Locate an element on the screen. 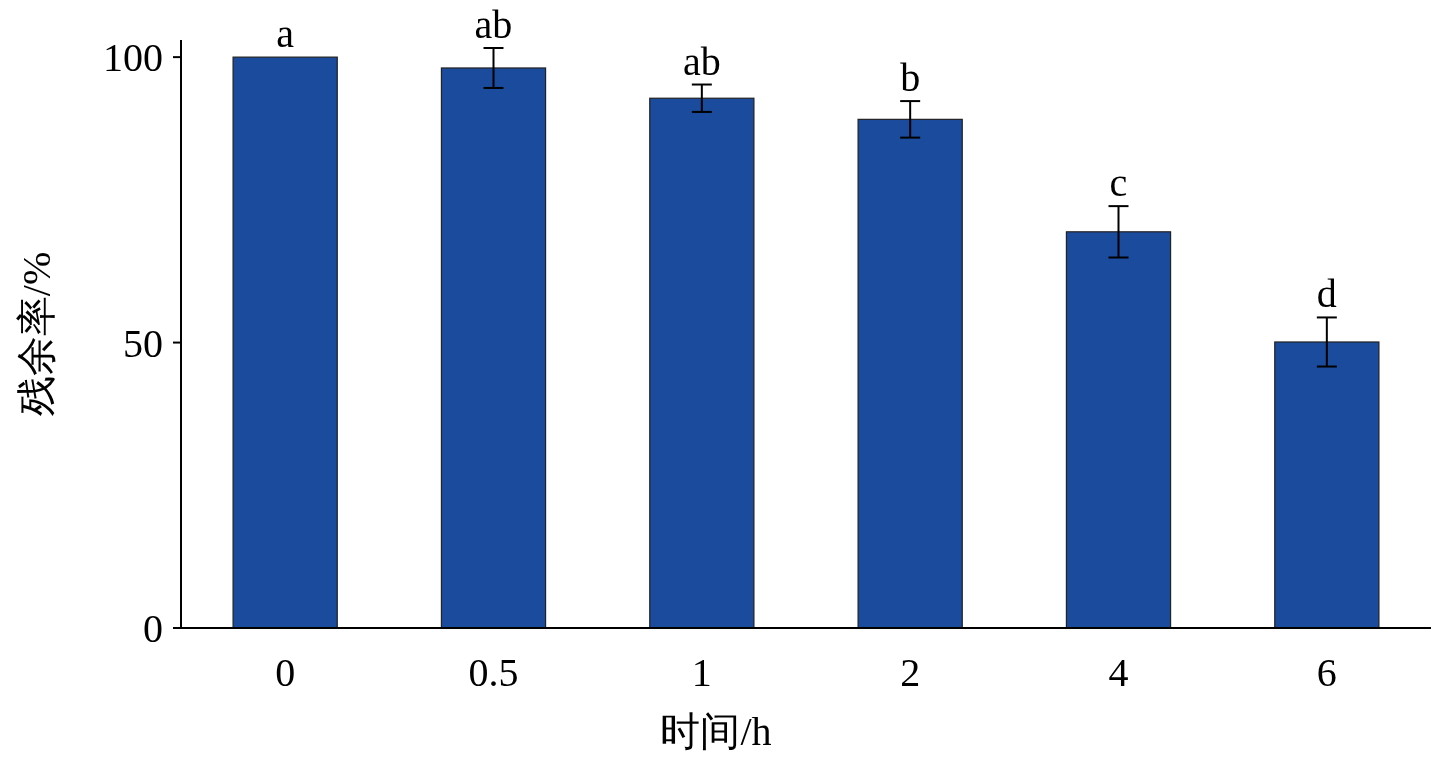 Image resolution: width=1435 pixels, height=757 pixels. x-tick-label: 1 is located at coordinates (701, 672).